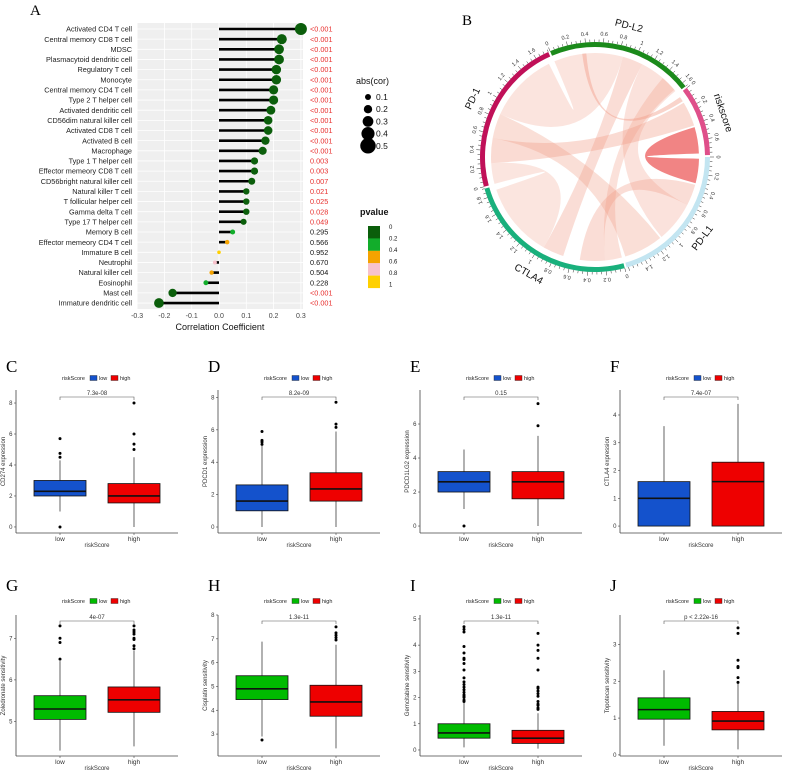  What do you see at coordinates (164, 316) in the screenshot?
I see `x-tick-label: -0.2` at bounding box center [164, 316].